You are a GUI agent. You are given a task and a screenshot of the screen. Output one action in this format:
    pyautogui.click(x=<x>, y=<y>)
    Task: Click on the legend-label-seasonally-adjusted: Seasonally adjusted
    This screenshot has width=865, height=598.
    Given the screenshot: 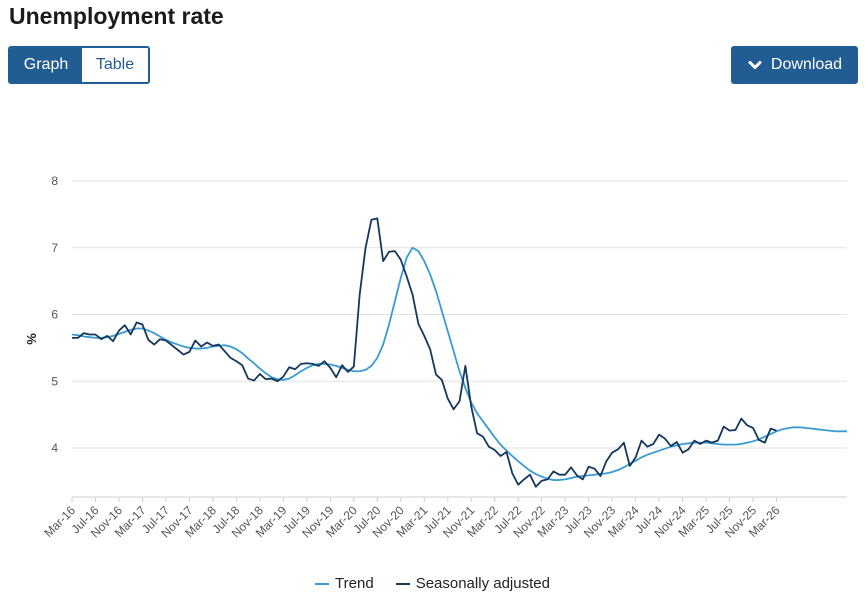 What is the action you would take?
    pyautogui.click(x=482, y=583)
    